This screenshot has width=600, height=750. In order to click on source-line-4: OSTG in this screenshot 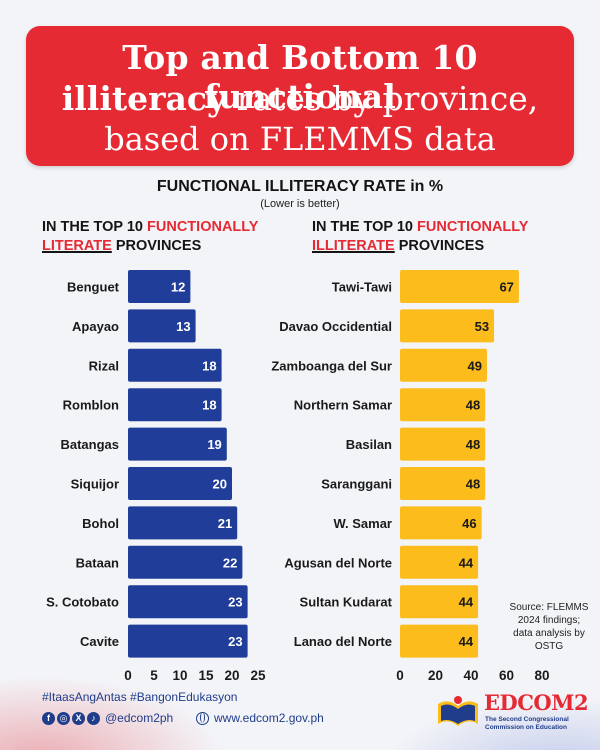, I will do `click(549, 646)`.